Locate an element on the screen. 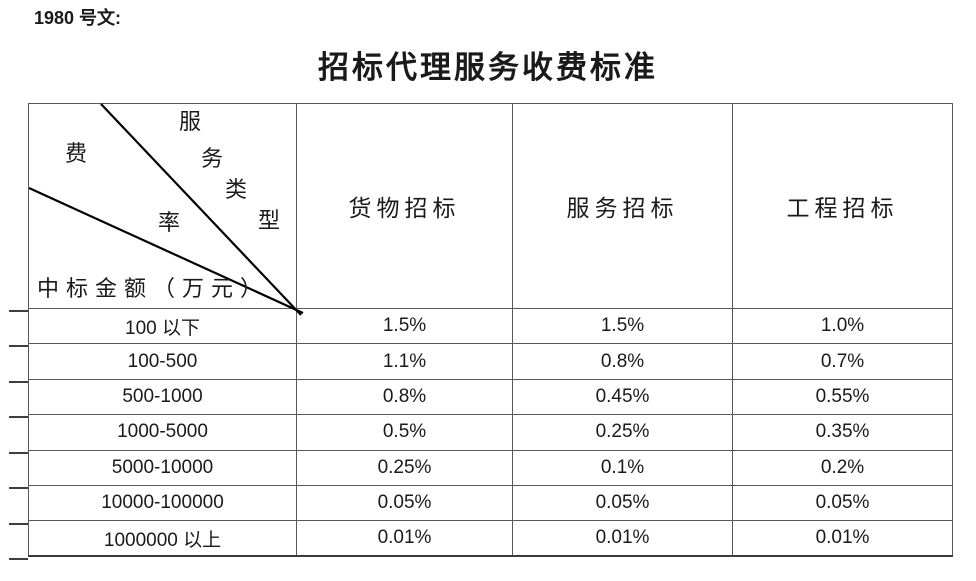  table-row: 500-1000 0.8% 0.45% 0.55% is located at coordinates (490, 397).